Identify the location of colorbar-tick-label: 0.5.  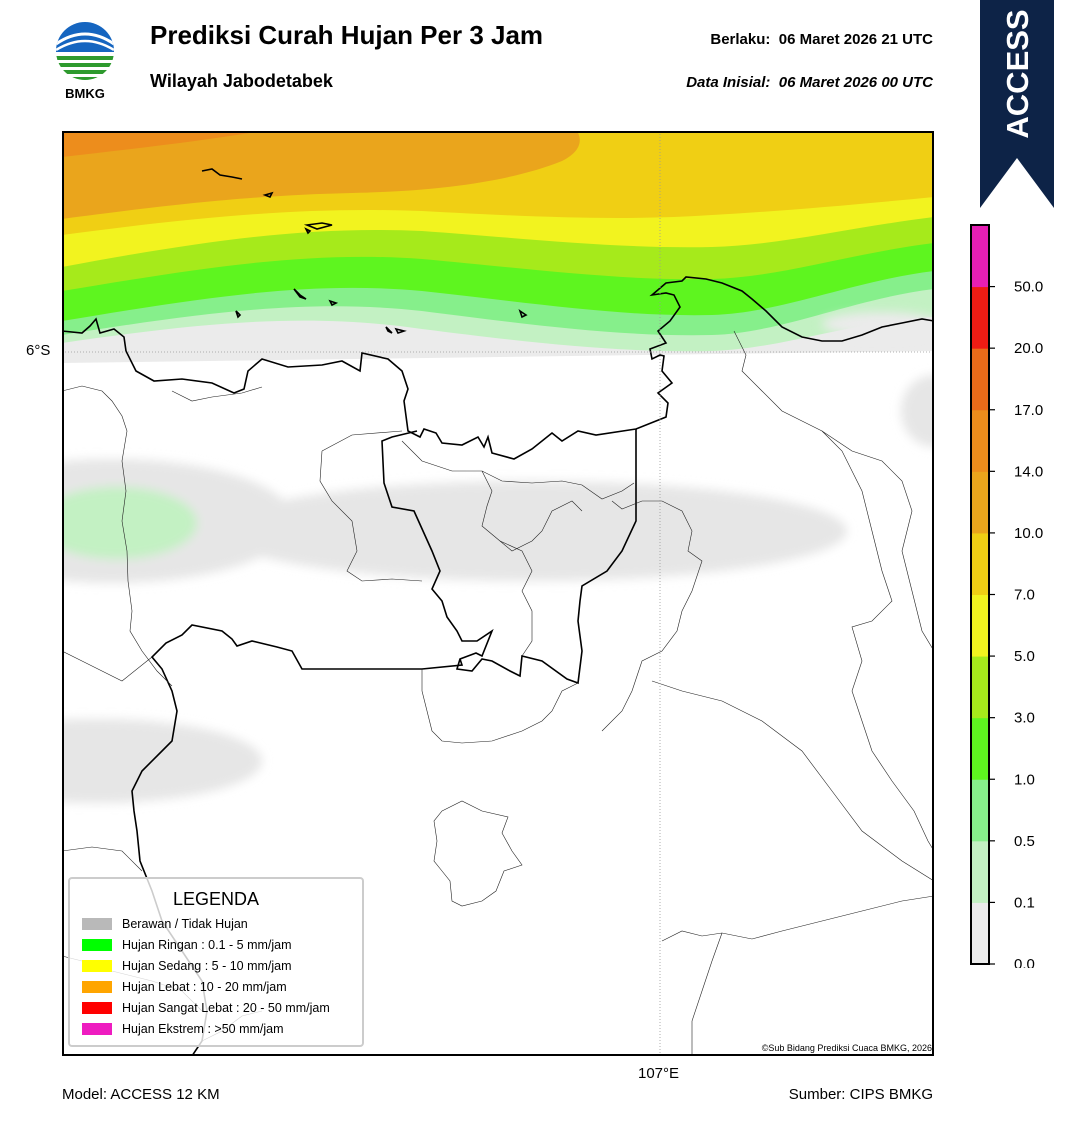
(1024, 841).